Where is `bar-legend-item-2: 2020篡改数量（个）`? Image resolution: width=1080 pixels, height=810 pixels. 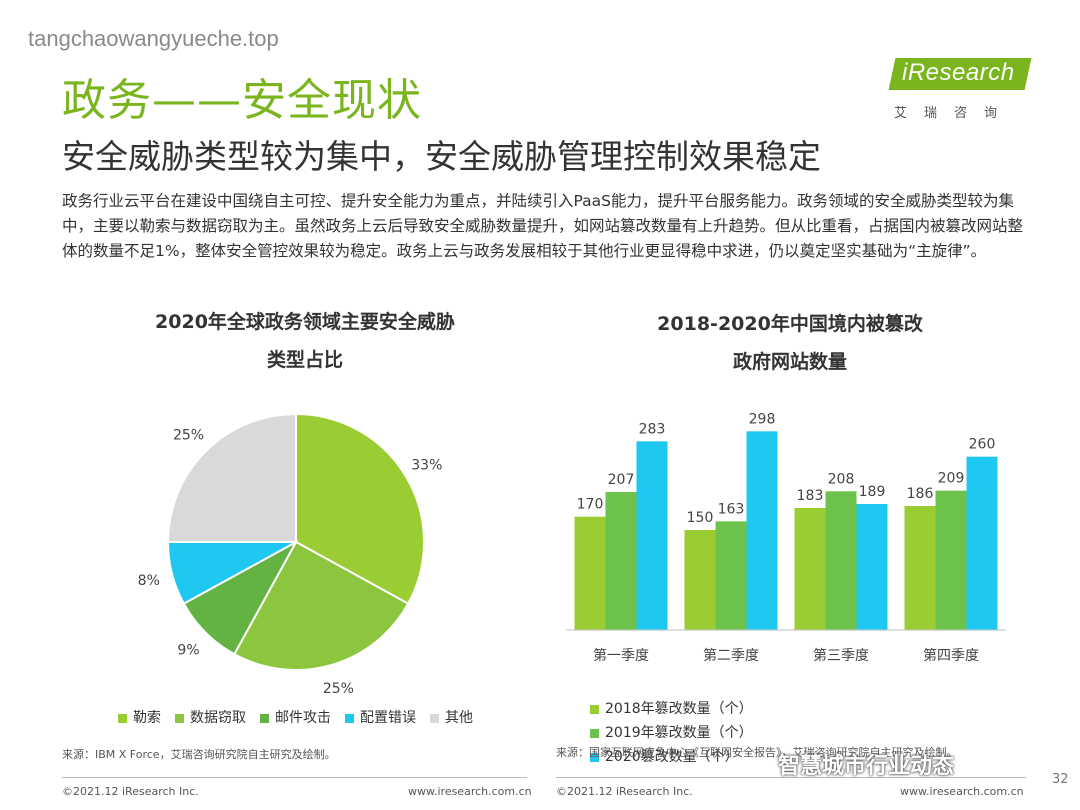 bar-legend-item-2: 2020篡改数量（个） is located at coordinates (702, 757).